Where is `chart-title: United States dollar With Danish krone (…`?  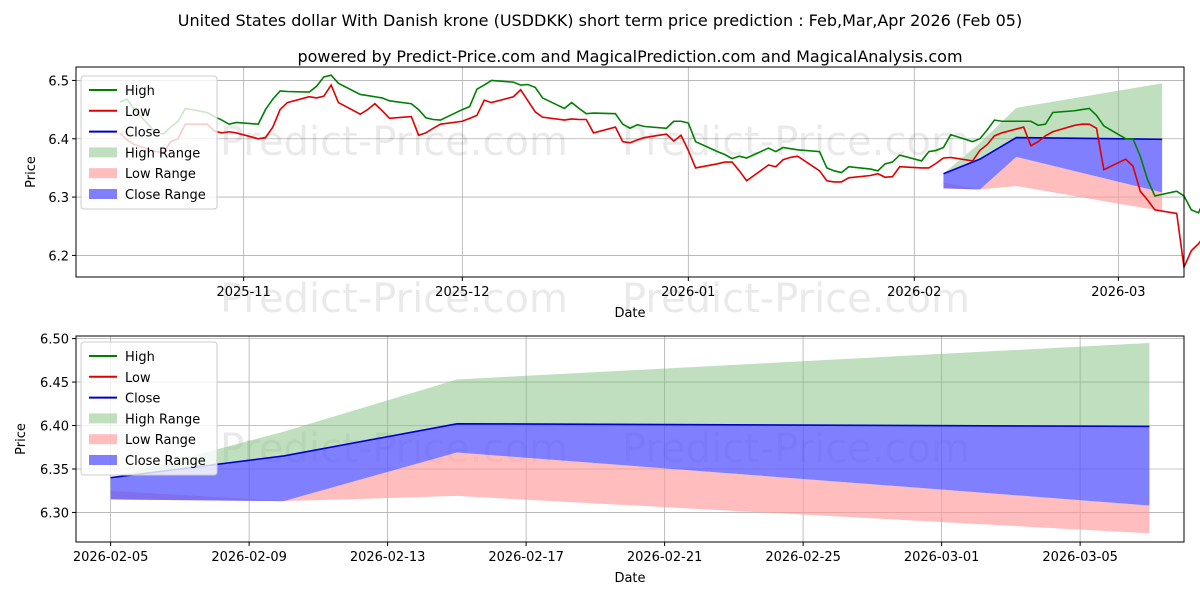 chart-title: United States dollar With Danish krone (… is located at coordinates (600, 20).